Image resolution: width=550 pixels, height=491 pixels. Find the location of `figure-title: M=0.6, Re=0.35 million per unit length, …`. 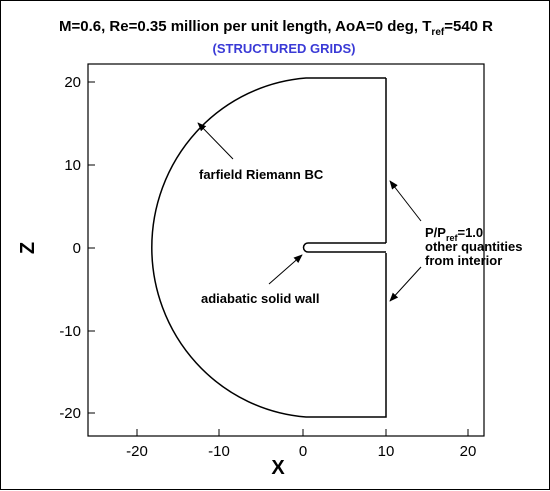

figure-title: M=0.6, Re=0.35 million per unit length, … is located at coordinates (276, 28).